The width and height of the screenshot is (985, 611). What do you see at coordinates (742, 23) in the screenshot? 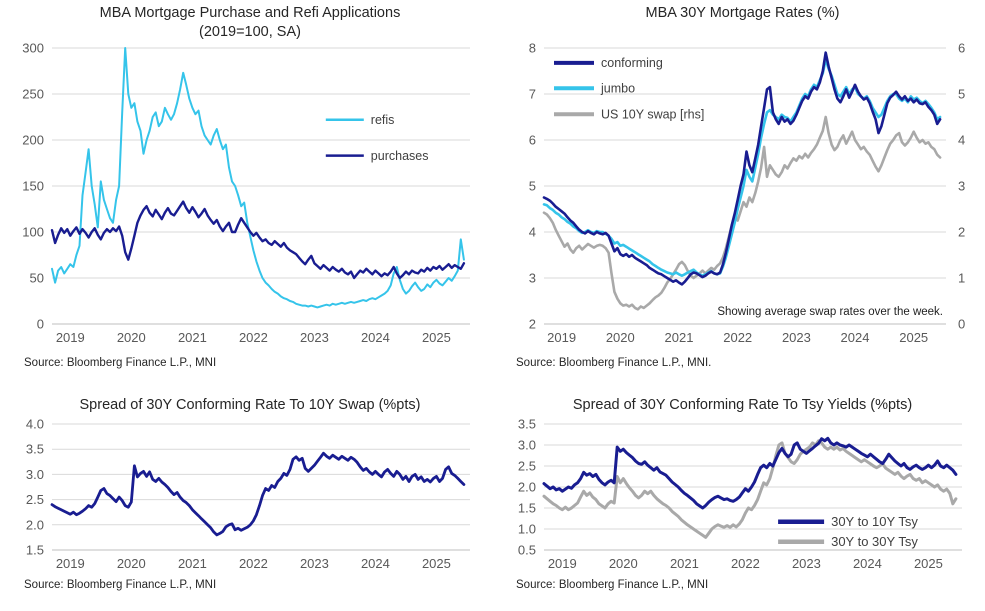
I see `rates-chart-header: MBA 30Y Mortgage Rates (%)` at bounding box center [742, 23].